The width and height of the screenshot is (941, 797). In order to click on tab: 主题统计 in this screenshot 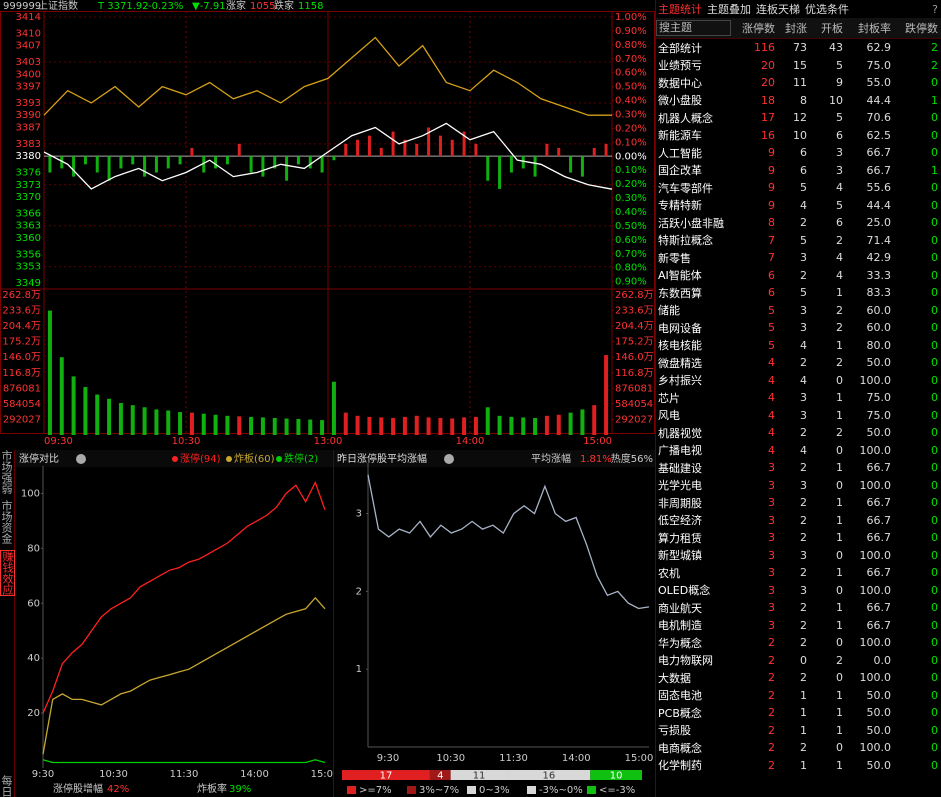, I will do `click(680, 9)`.